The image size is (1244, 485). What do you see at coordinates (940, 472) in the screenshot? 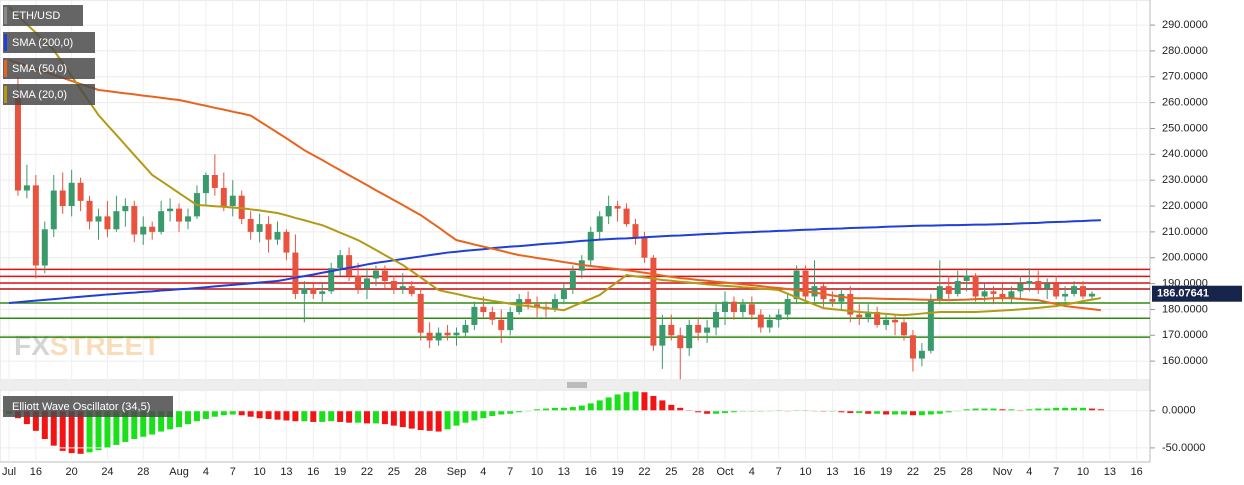
I see `x-tick-label: 25` at bounding box center [940, 472].